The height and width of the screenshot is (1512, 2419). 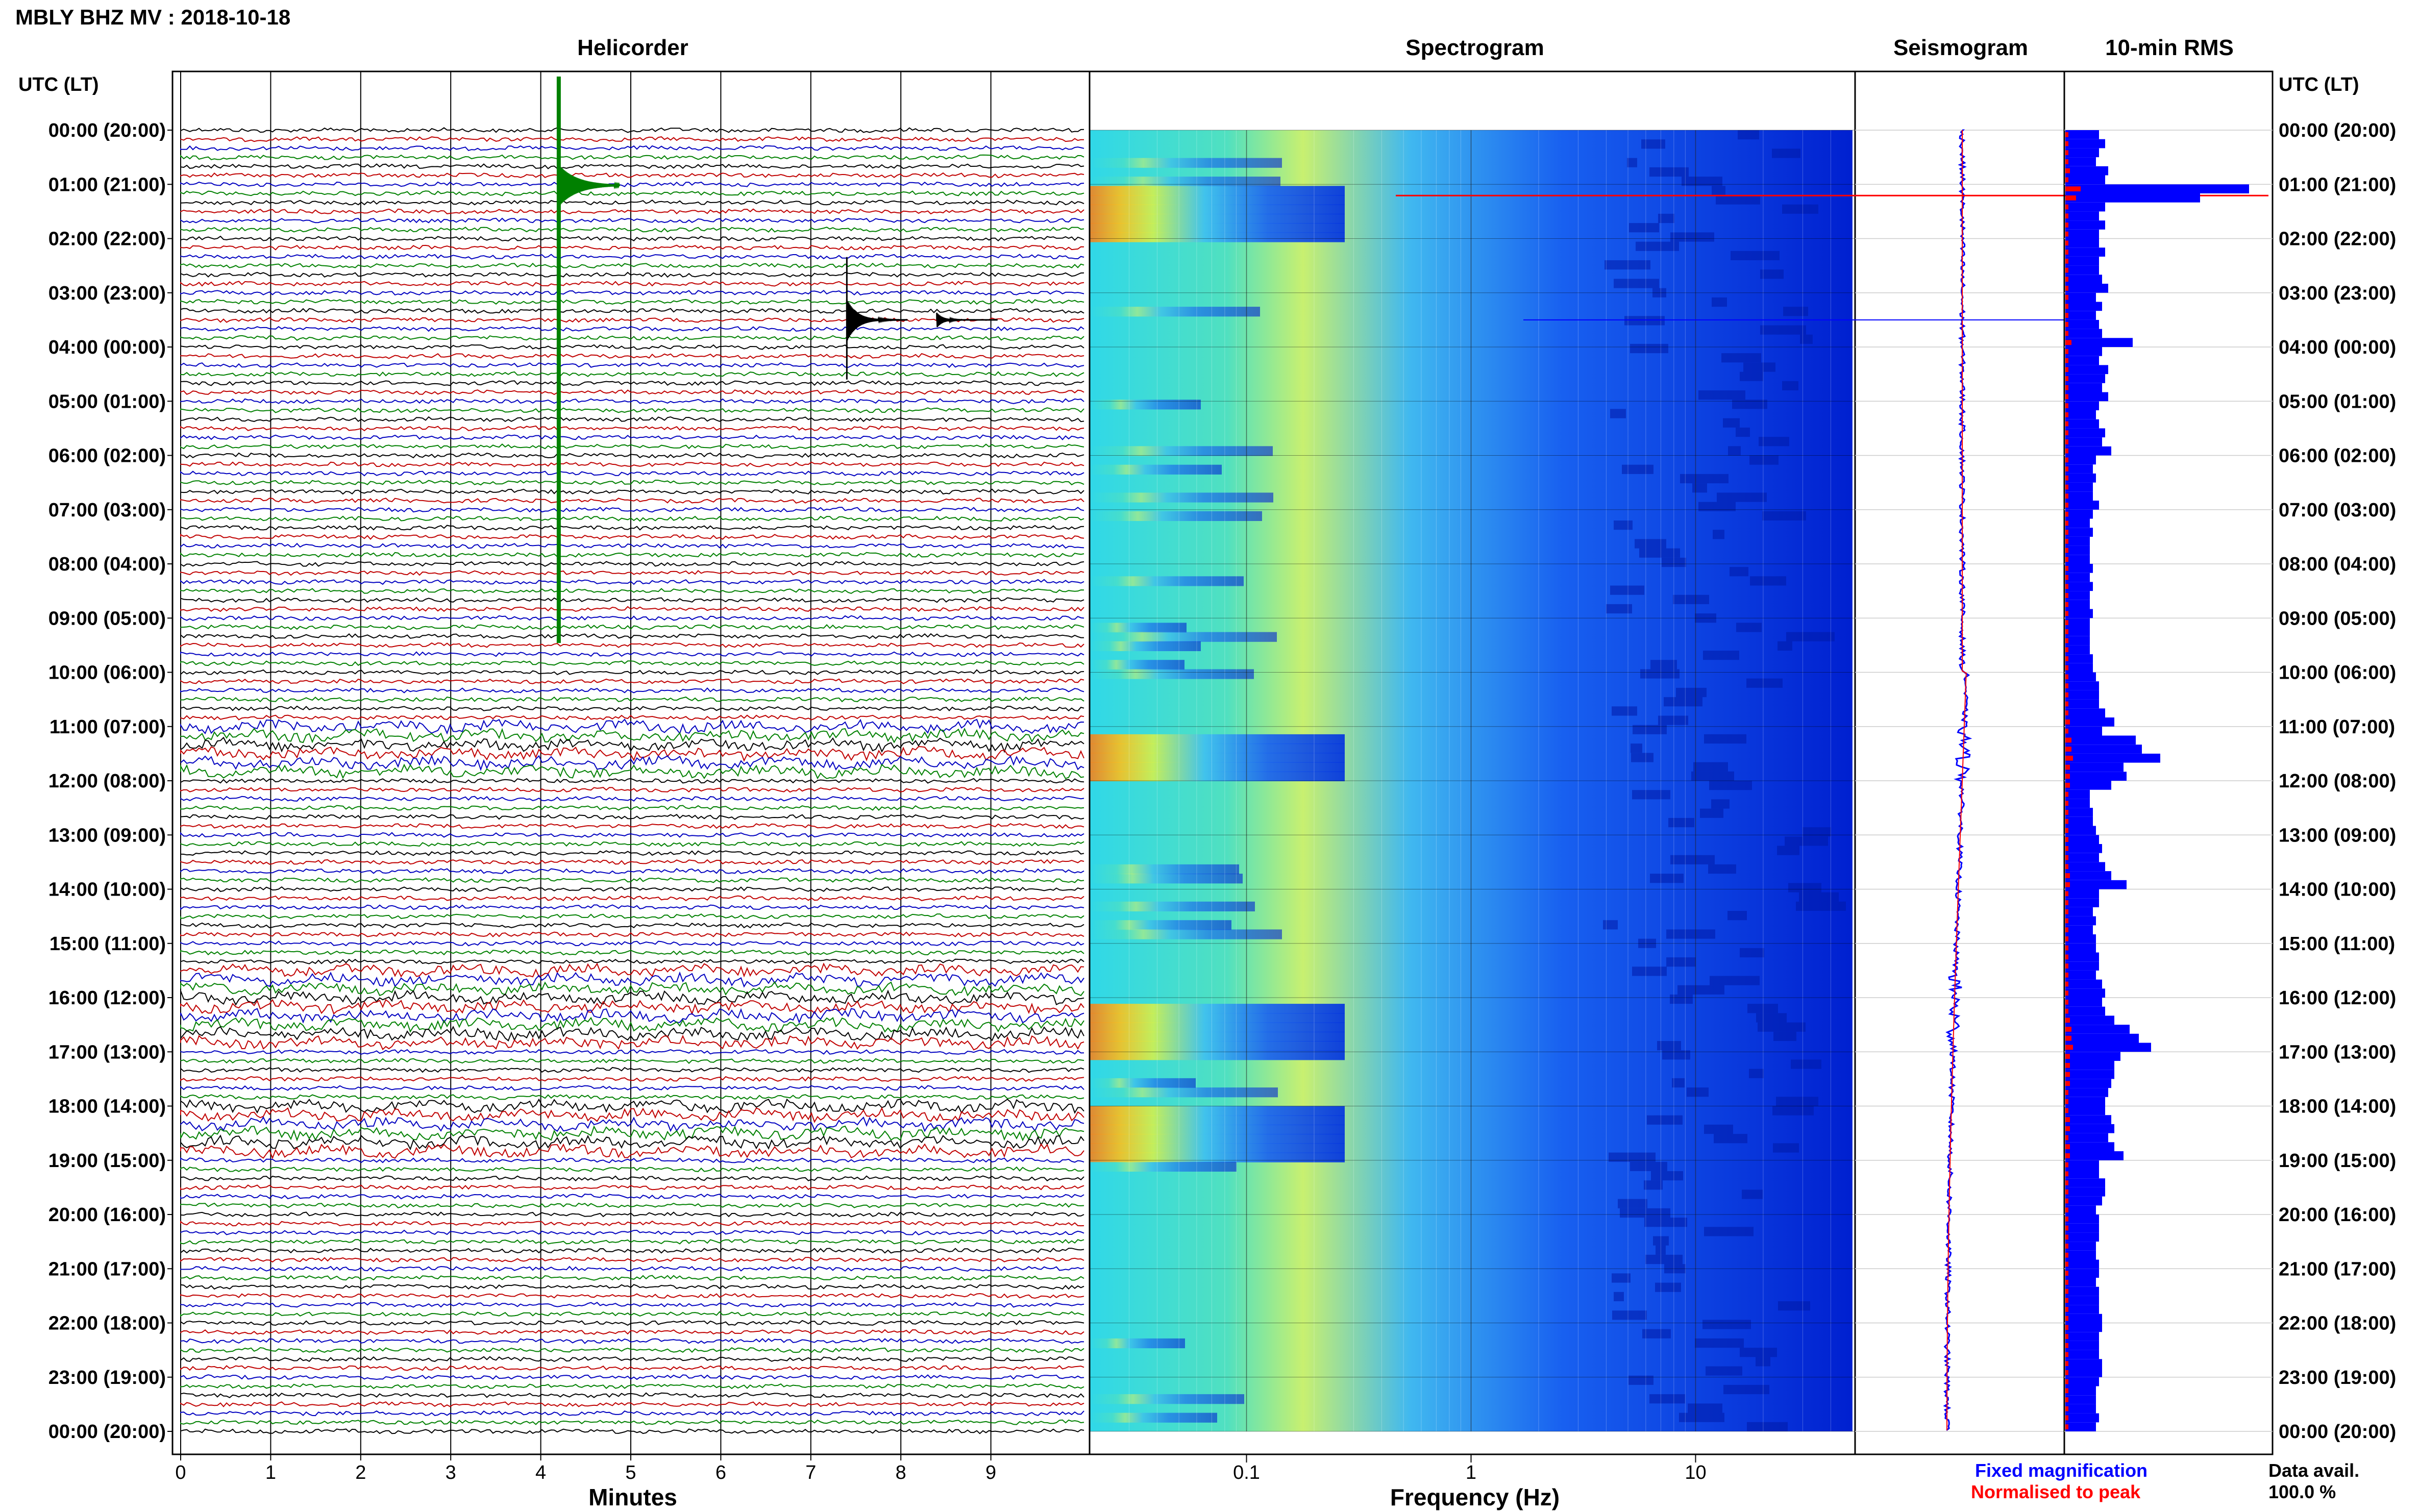 What do you see at coordinates (877, 319) in the screenshot?
I see `seismic-event` at bounding box center [877, 319].